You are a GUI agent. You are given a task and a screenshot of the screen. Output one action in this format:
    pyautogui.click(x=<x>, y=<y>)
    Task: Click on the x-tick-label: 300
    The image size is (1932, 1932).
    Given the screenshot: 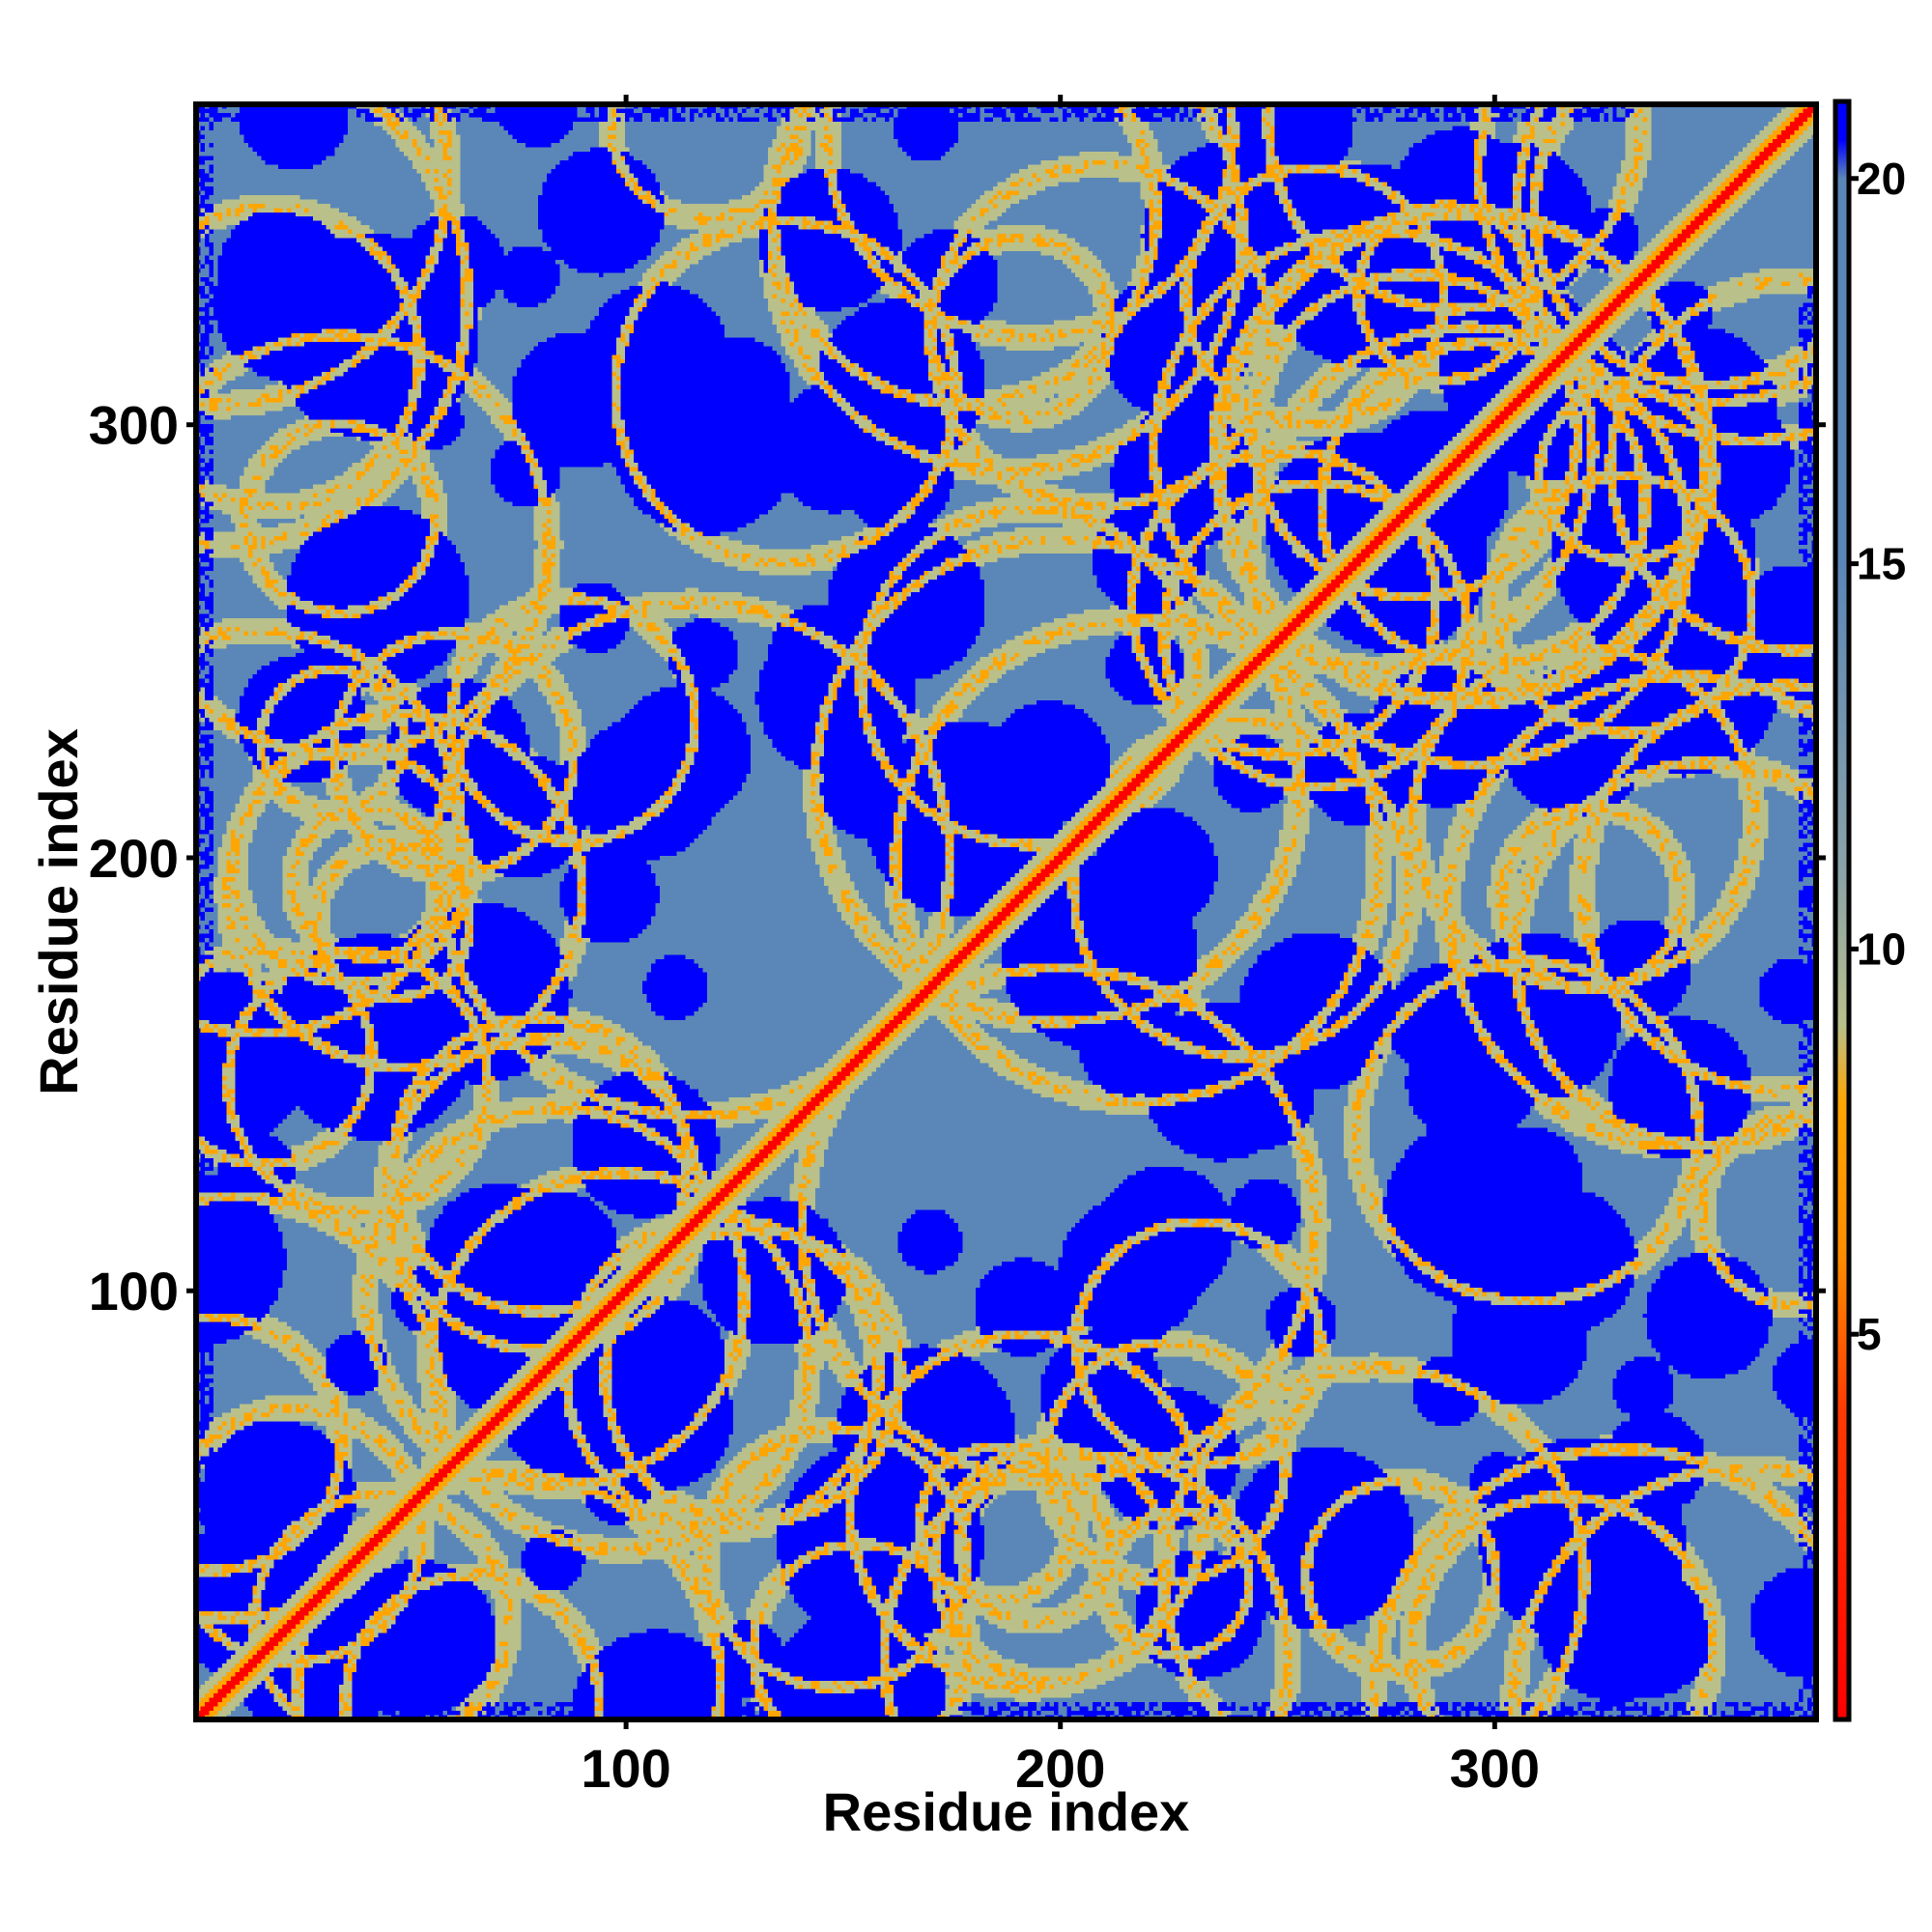 What is the action you would take?
    pyautogui.click(x=1495, y=1768)
    